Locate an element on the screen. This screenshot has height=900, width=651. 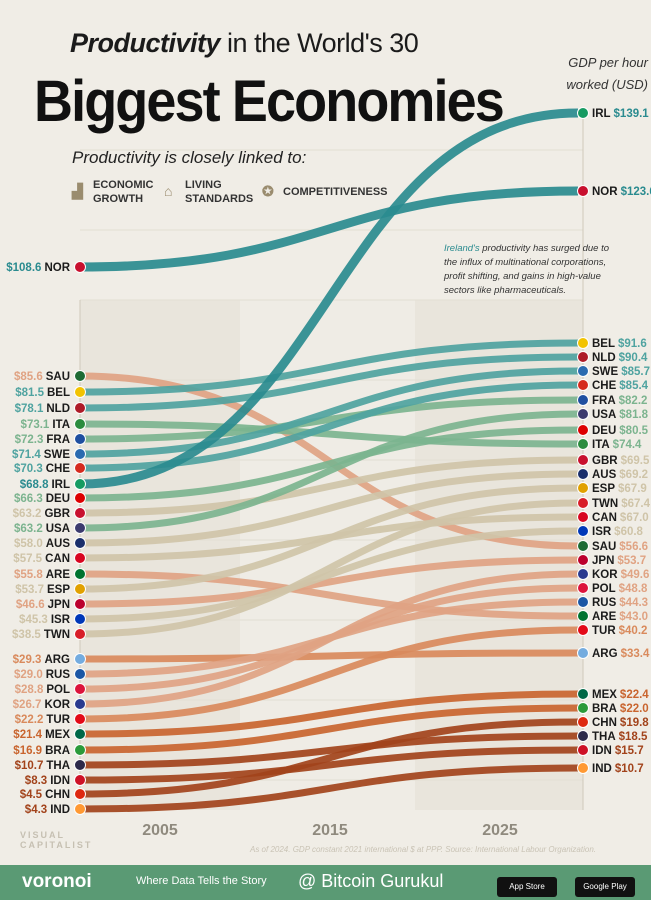
country-code: IDN is located at coordinates (60, 781).